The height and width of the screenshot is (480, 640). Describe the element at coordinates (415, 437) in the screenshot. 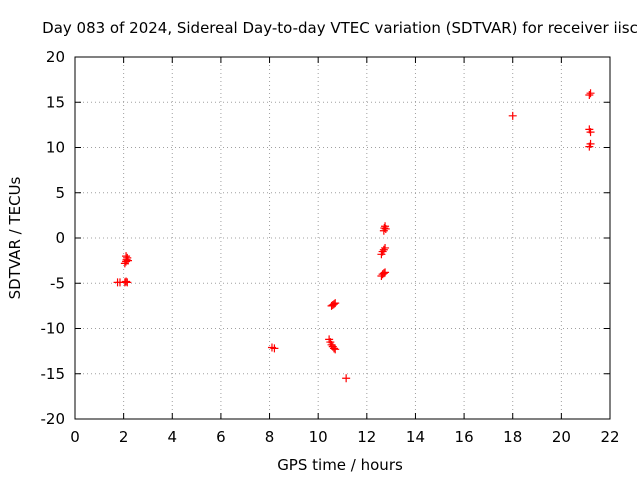

I see `x-tick-label: 14` at that location.